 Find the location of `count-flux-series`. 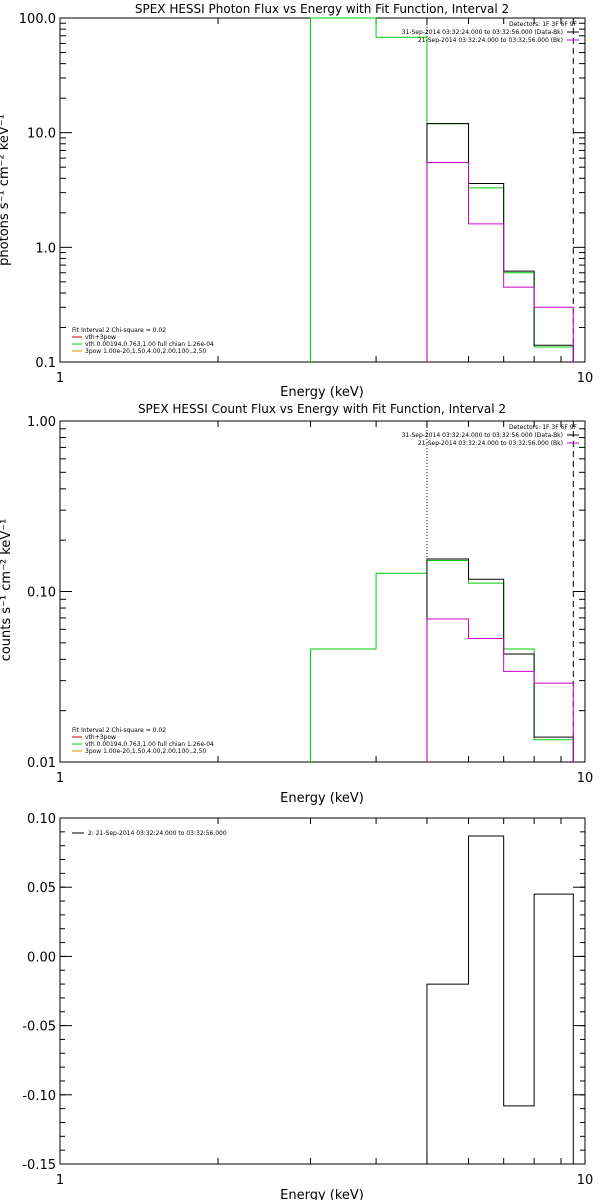

count-flux-series is located at coordinates (441, 660).